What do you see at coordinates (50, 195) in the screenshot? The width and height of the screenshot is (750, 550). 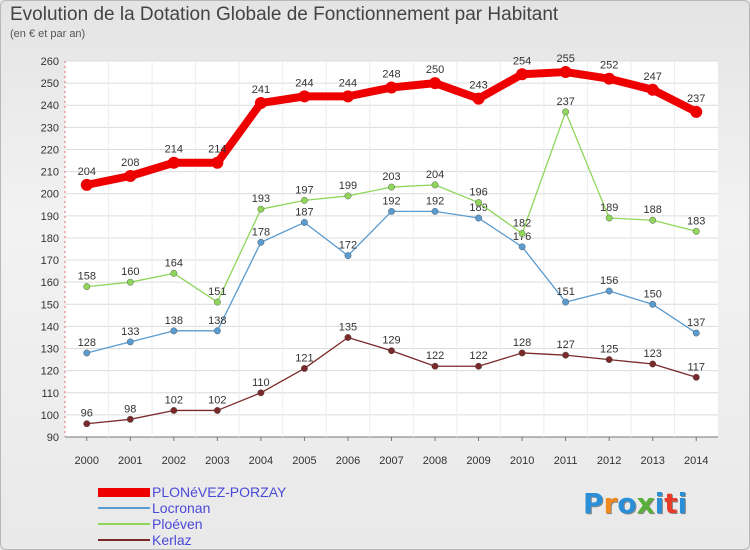 I see `y-tick-label: 200` at bounding box center [50, 195].